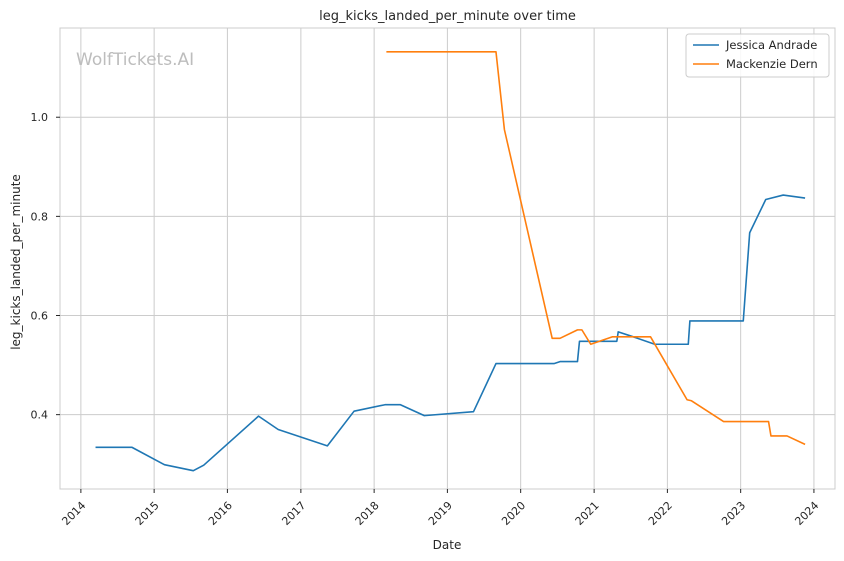 The image size is (844, 561). I want to click on y-tick-label: 0.6, so click(40, 316).